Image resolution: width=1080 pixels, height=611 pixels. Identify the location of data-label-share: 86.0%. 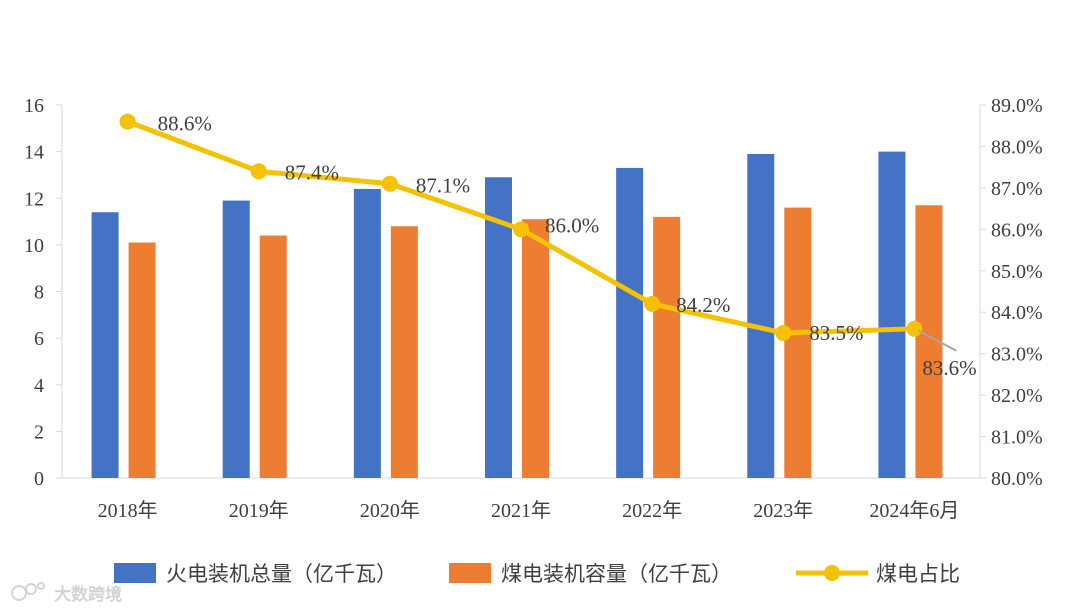
(572, 225).